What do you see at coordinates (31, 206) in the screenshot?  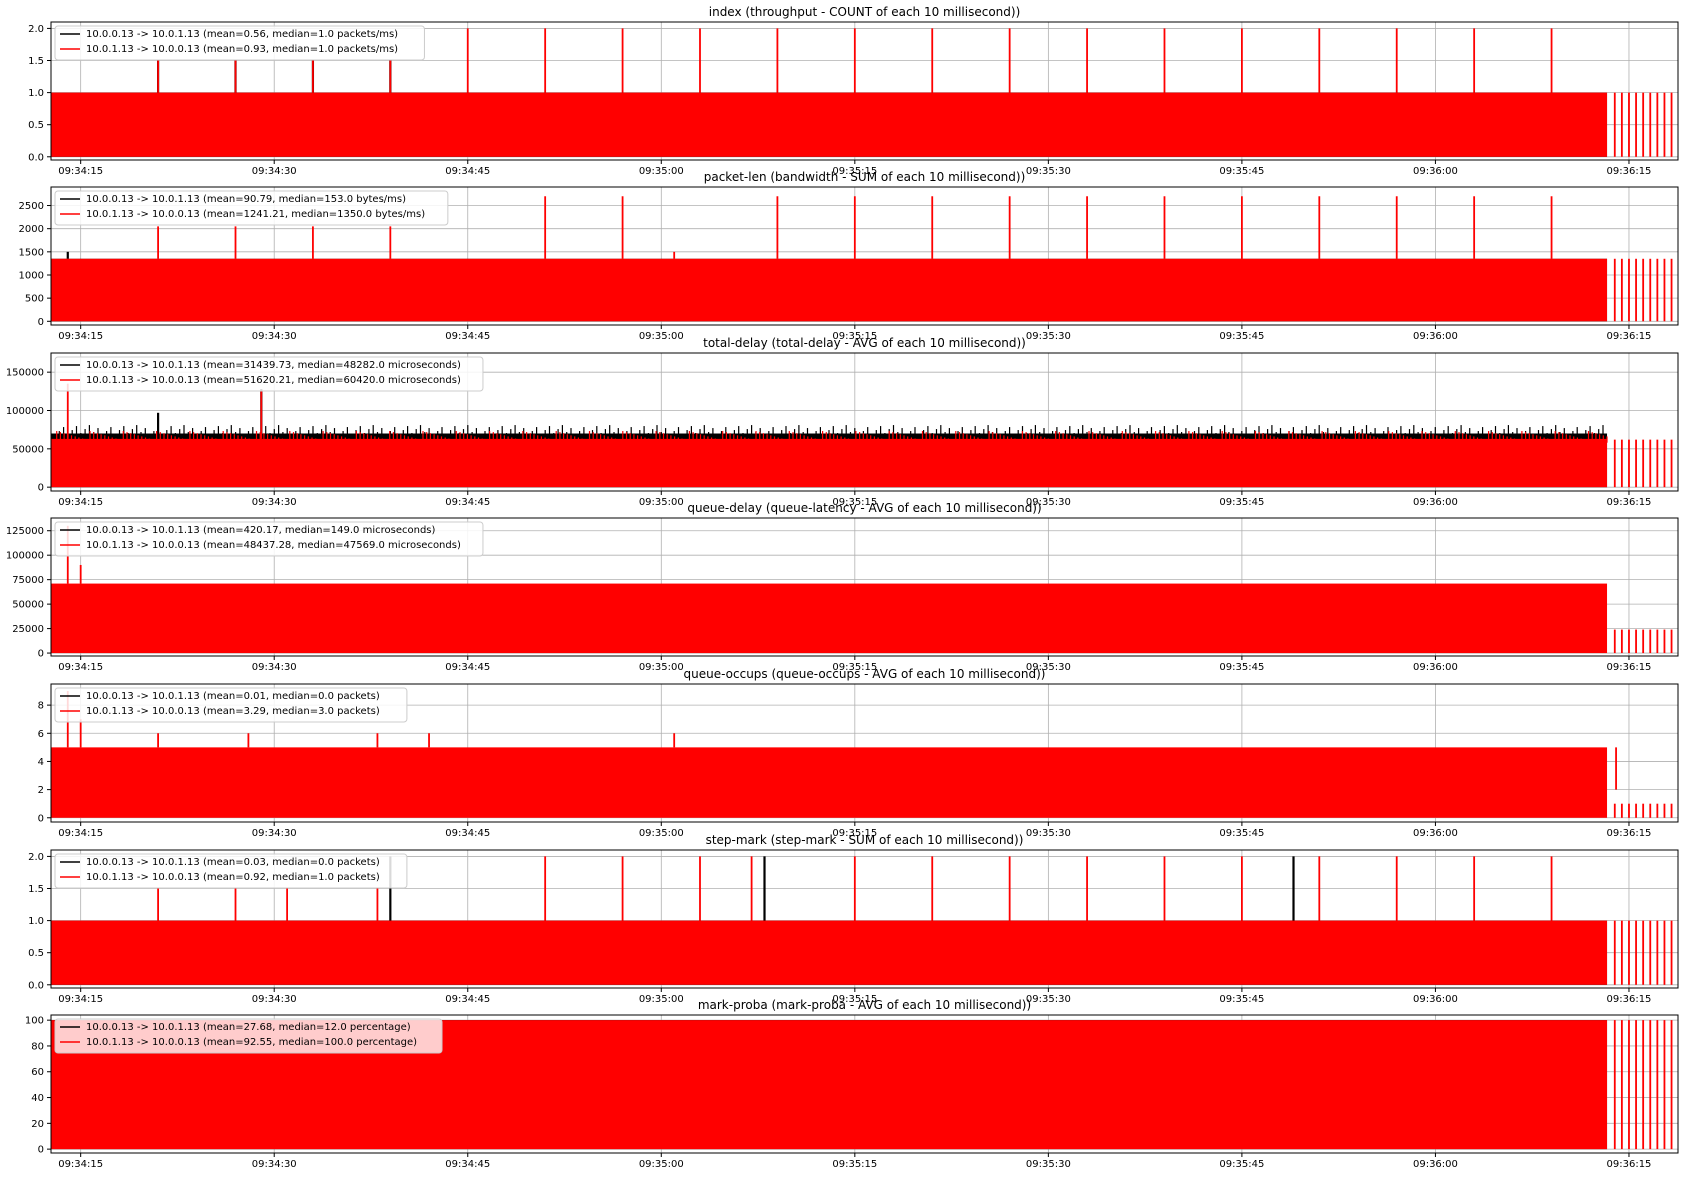 I see `y-tick-label: 2500` at bounding box center [31, 206].